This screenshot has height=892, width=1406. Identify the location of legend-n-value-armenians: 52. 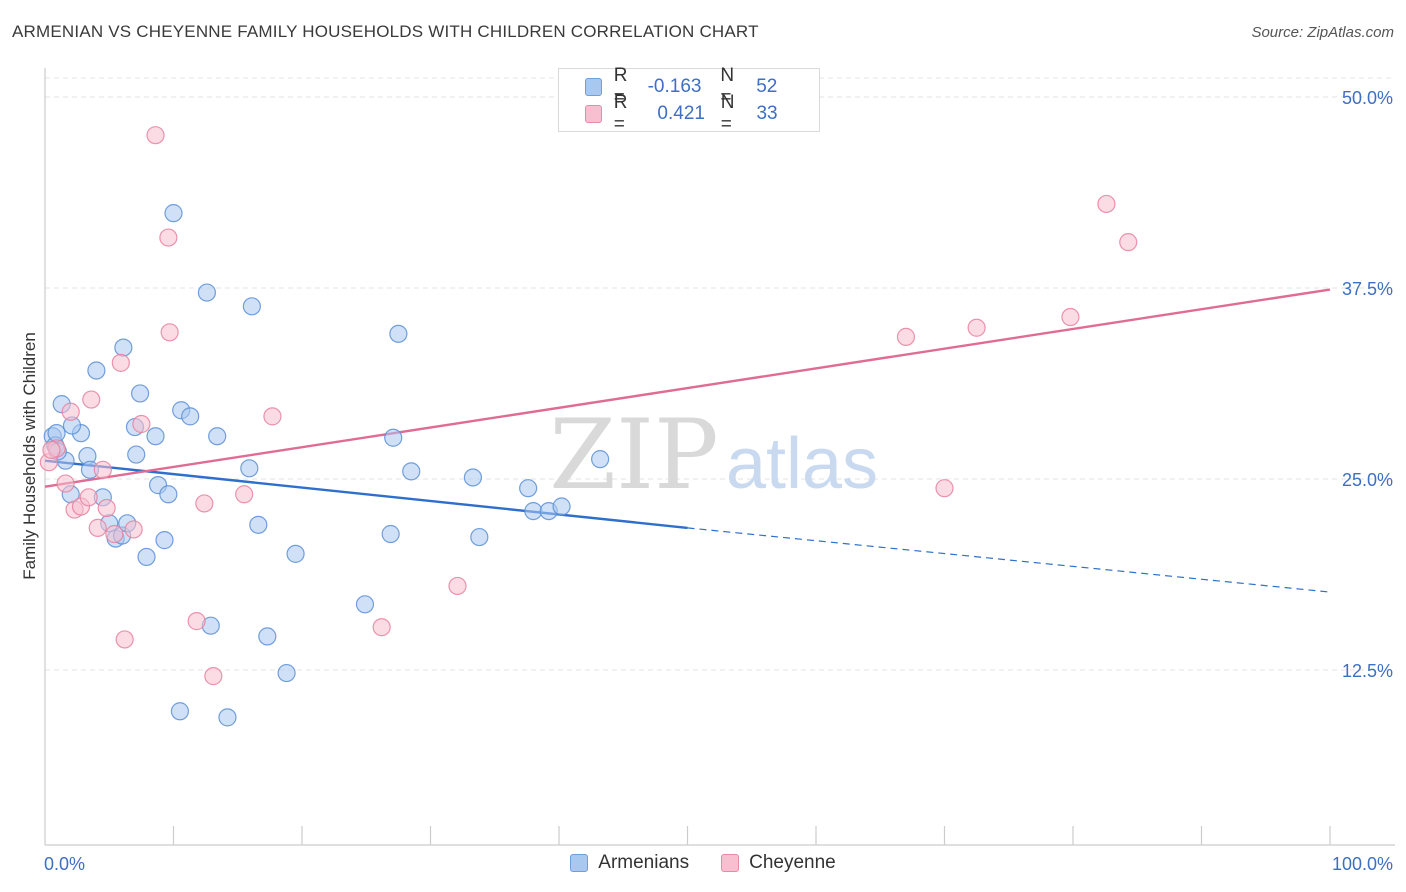
(767, 86).